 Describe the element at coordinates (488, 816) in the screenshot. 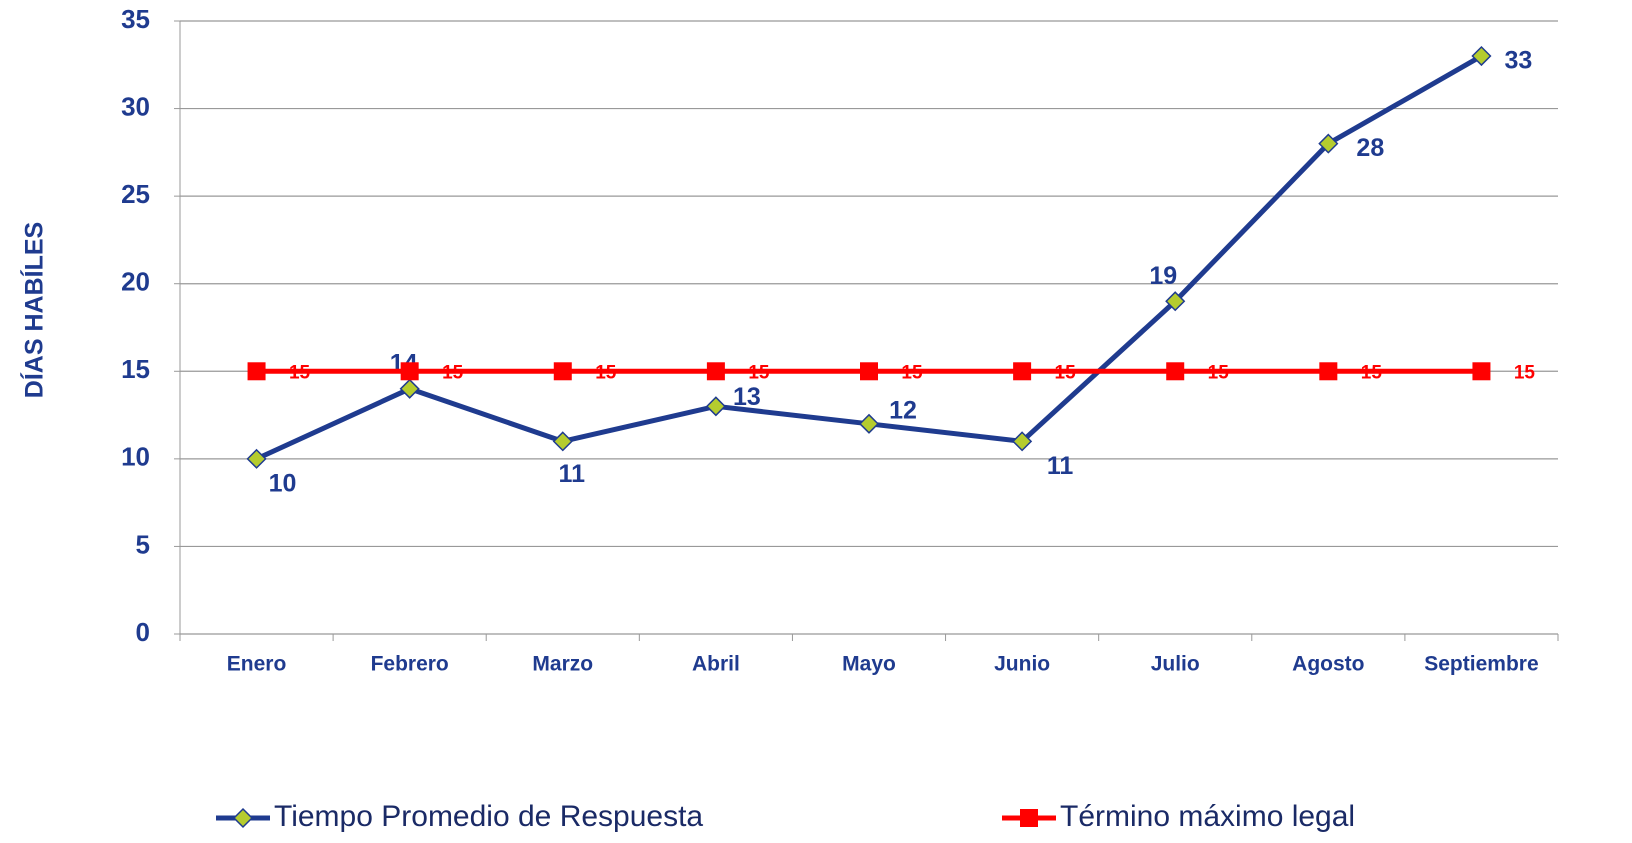

I see `legend-label: Tiempo Promedio de Respuesta` at that location.